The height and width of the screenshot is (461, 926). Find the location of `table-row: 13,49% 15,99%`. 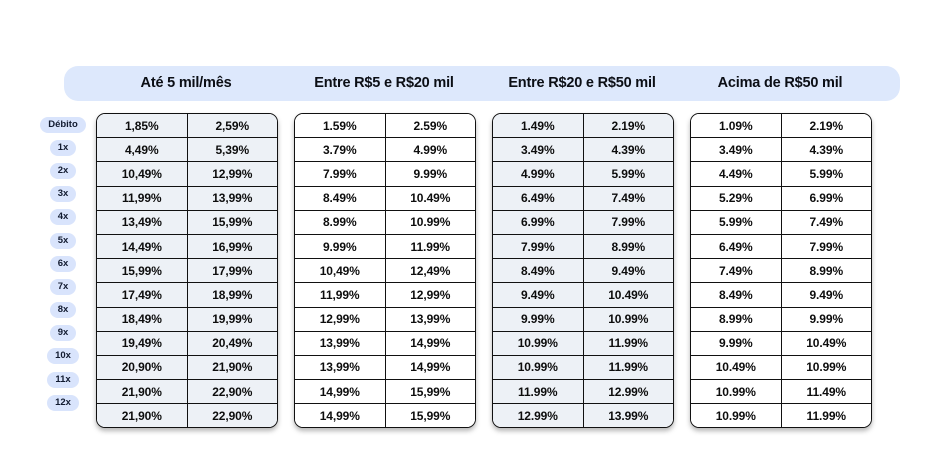

table-row: 13,49% 15,99% is located at coordinates (187, 221).